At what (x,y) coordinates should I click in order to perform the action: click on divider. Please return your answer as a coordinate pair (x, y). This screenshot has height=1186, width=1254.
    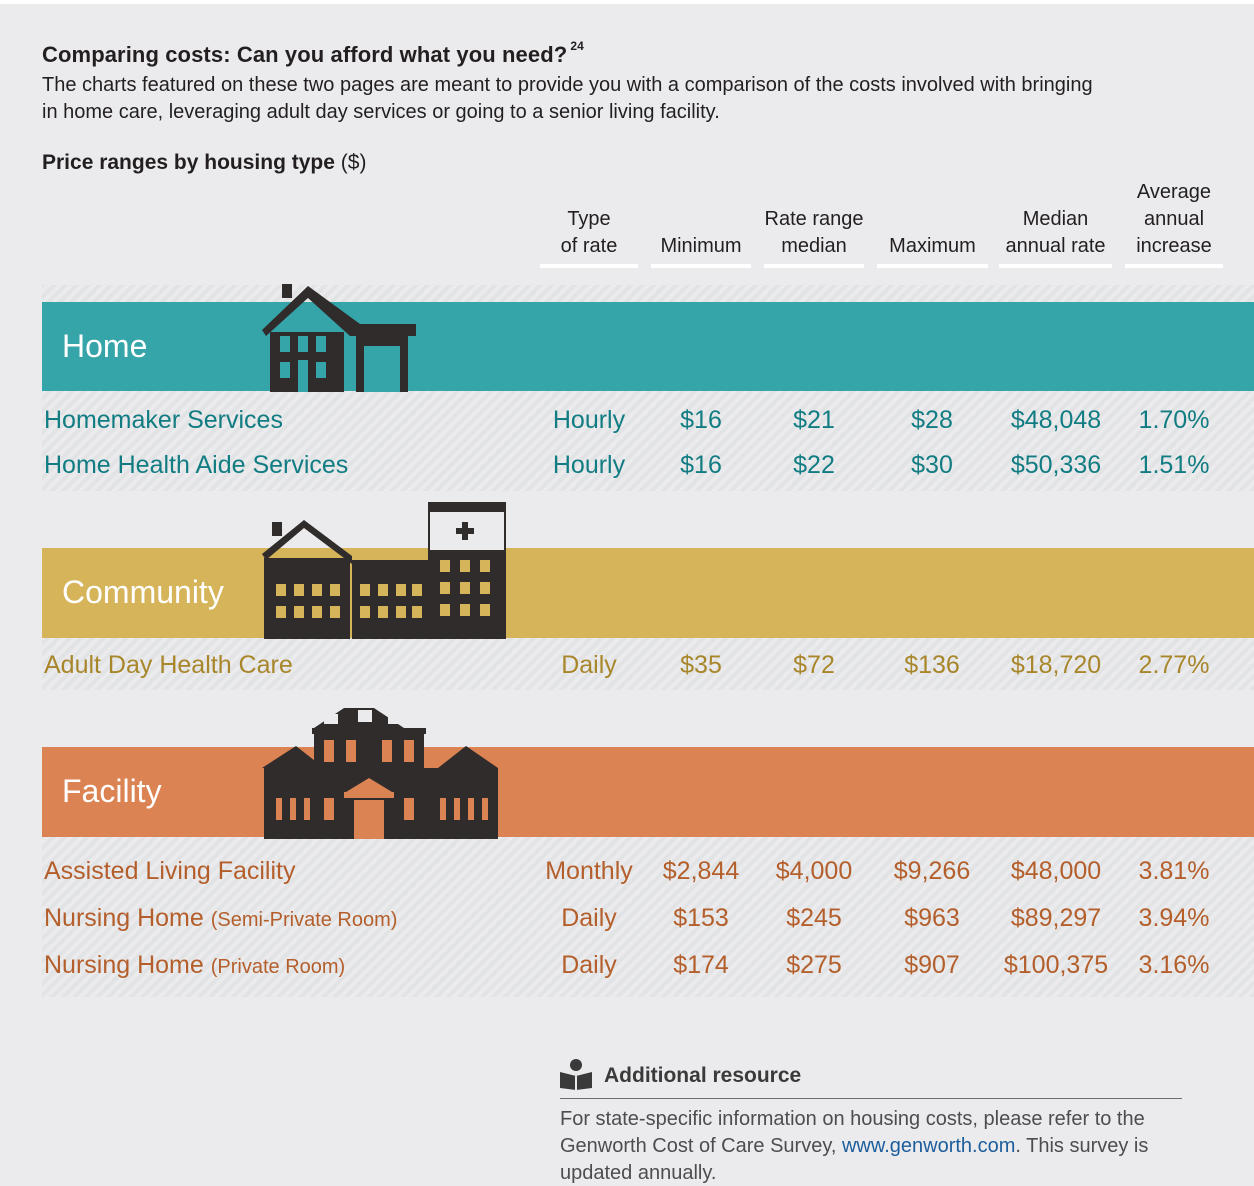
    Looking at the image, I should click on (871, 1098).